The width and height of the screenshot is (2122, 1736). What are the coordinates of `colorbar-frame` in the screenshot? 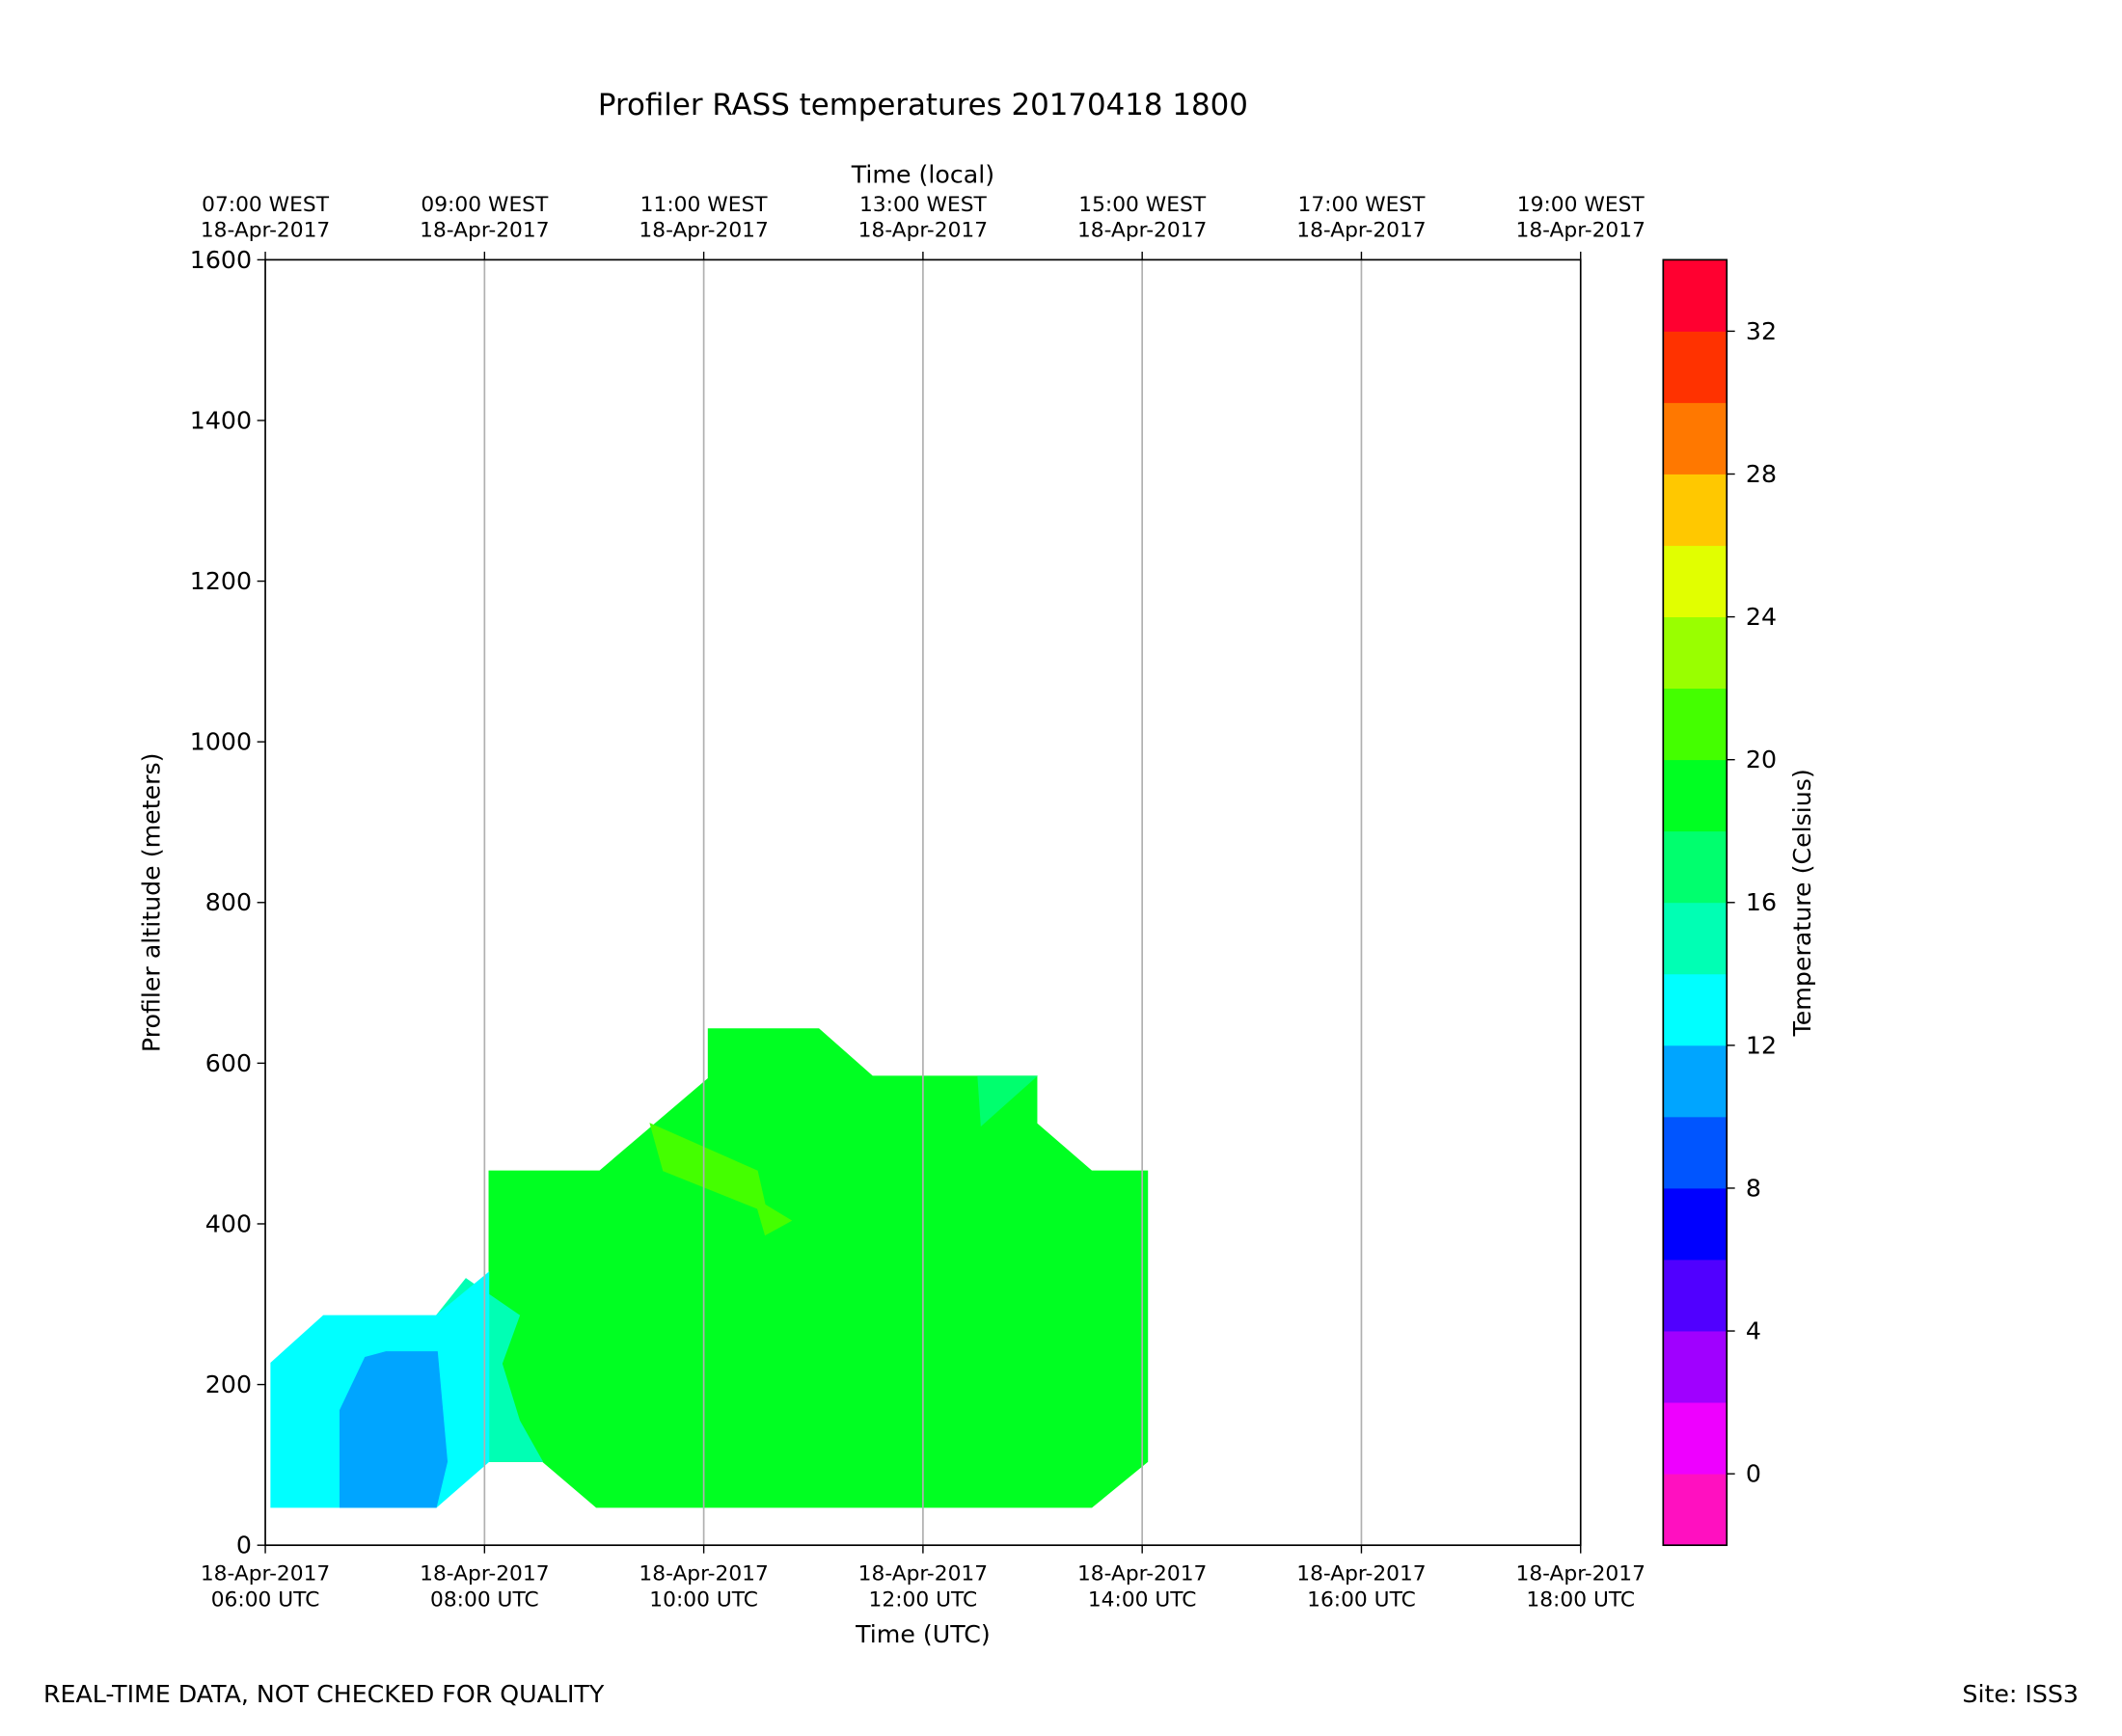 It's located at (1695, 903).